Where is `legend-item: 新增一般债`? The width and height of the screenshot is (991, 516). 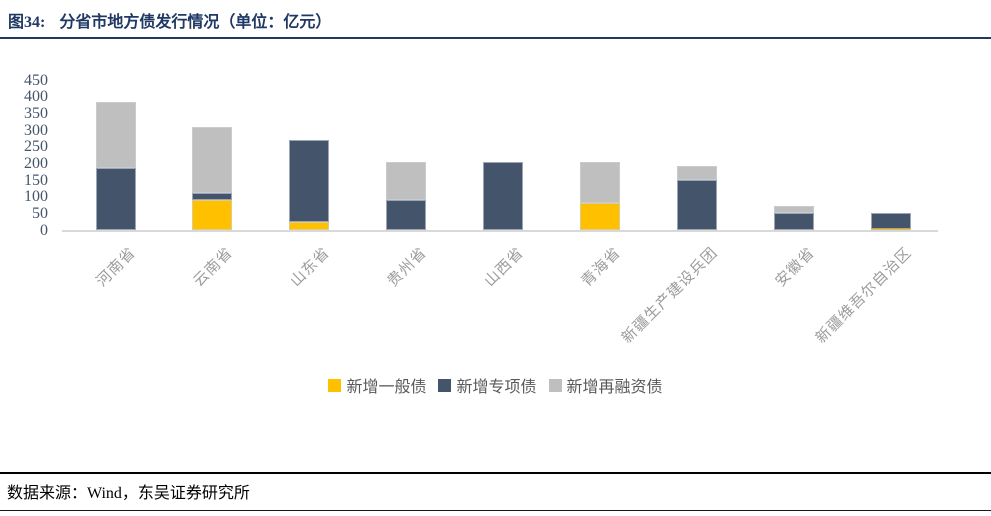
legend-item: 新增一般债 is located at coordinates (377, 385).